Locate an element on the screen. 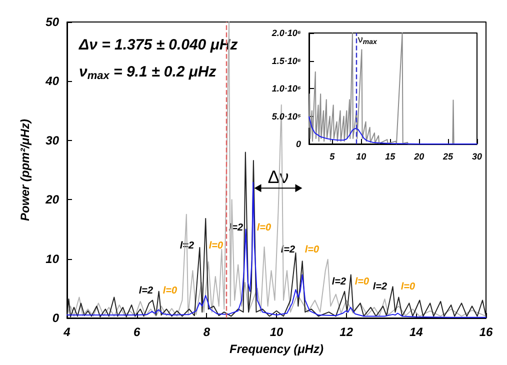 The image size is (507, 365). y-tick-label: 30 is located at coordinates (53, 140).